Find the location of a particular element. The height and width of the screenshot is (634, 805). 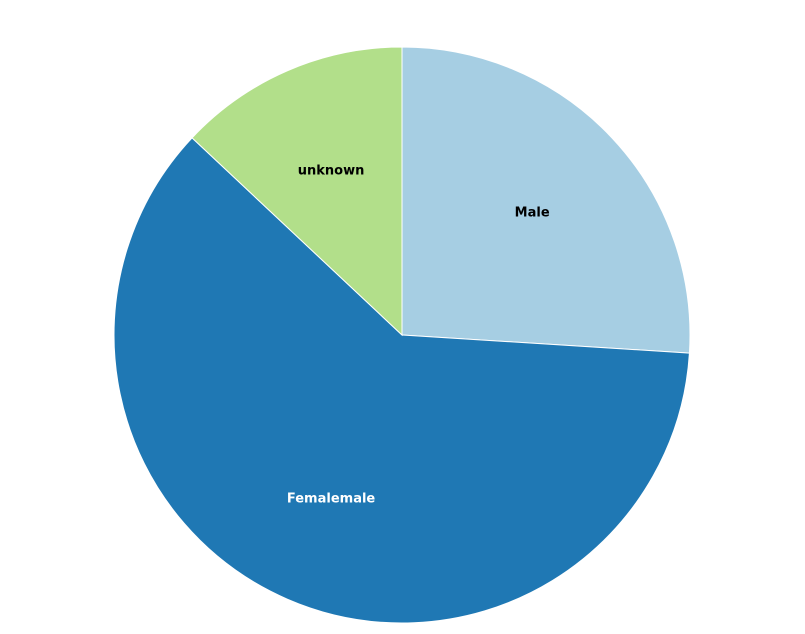

pie-slice-unknown is located at coordinates (297, 191).